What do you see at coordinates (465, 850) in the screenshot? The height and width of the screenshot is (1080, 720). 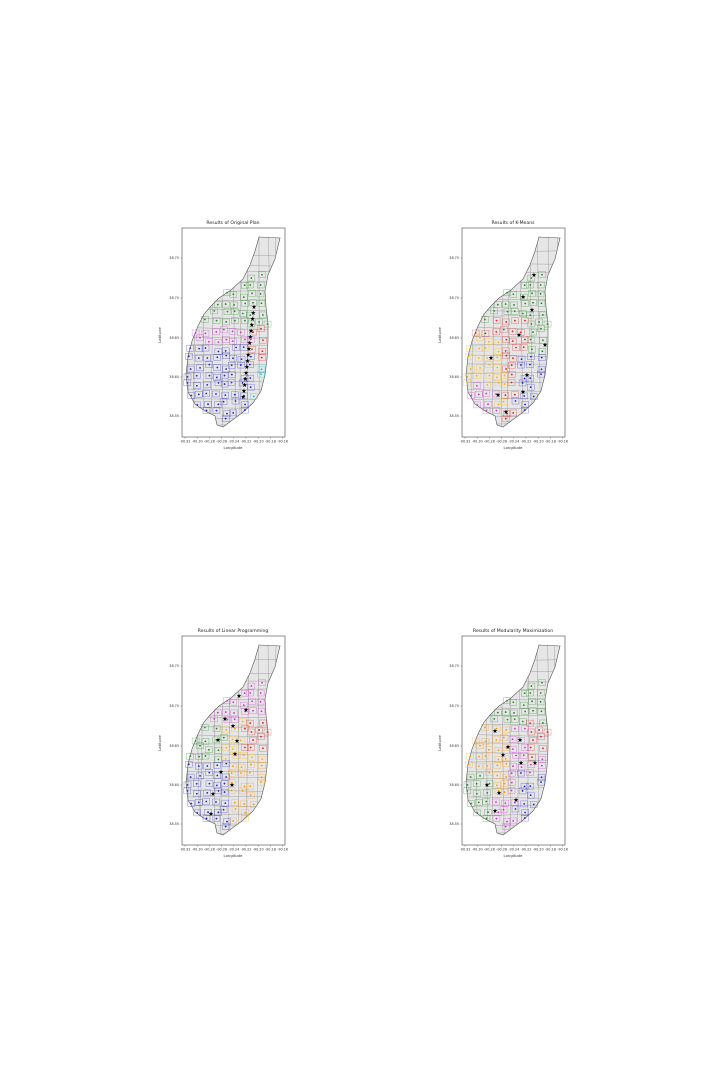 I see `x-tick-label: -90.32` at bounding box center [465, 850].